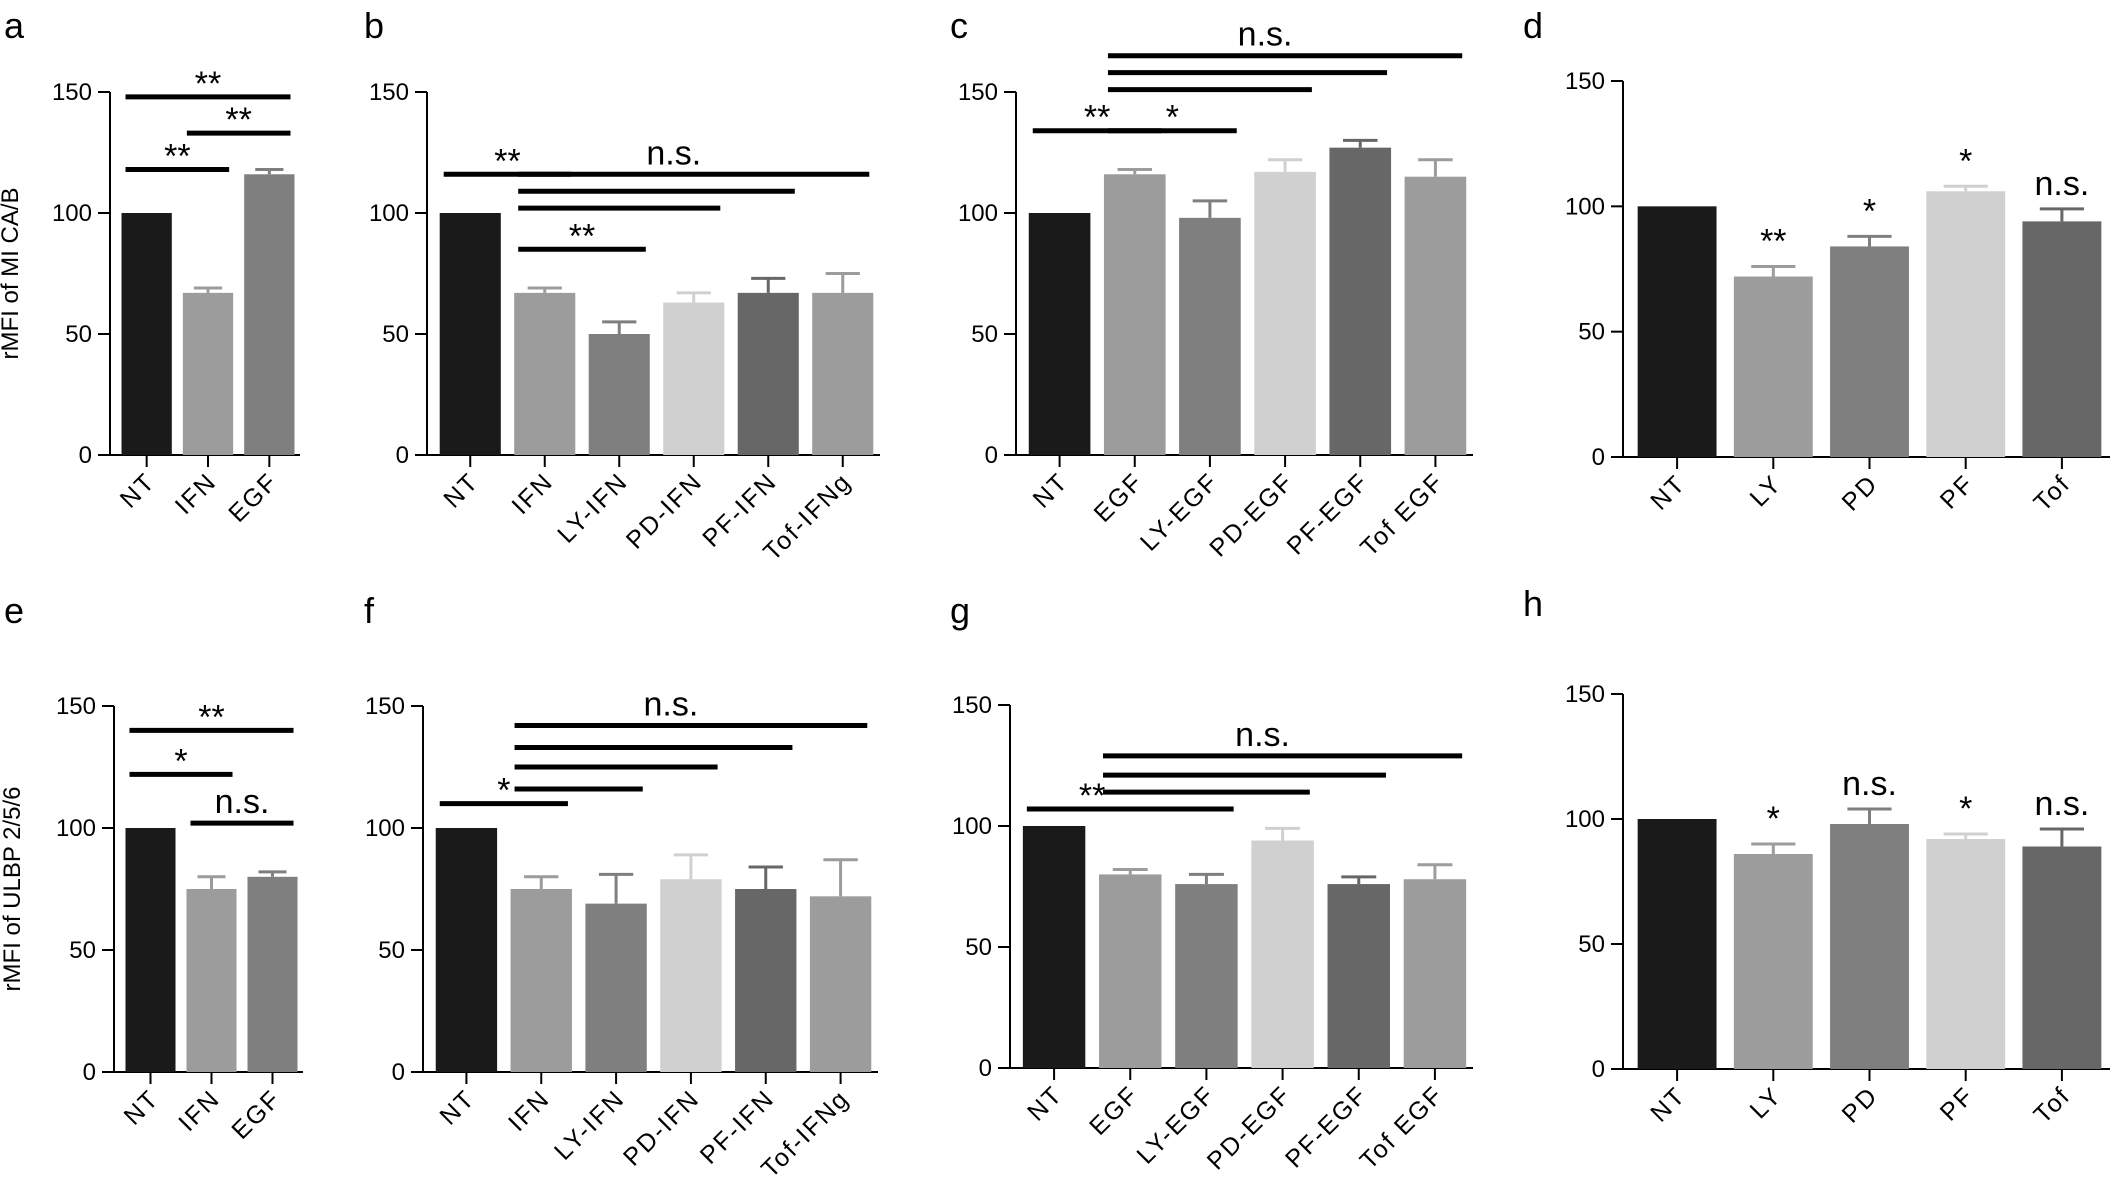  What do you see at coordinates (14, 610) in the screenshot?
I see `panel-label: e` at bounding box center [14, 610].